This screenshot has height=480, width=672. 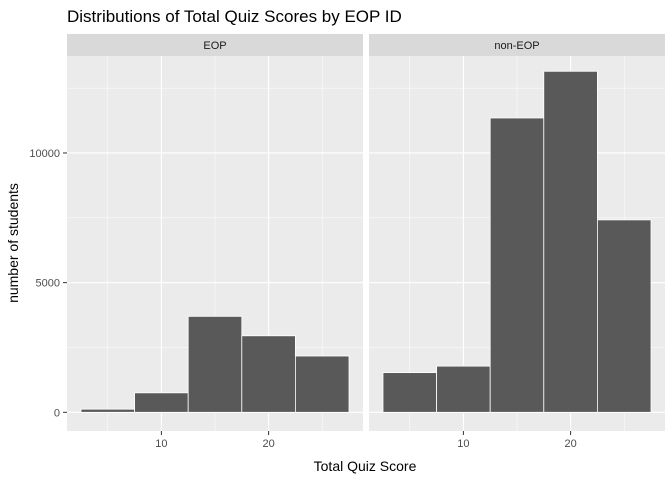 I want to click on facet-strip-label: EOP, so click(x=214, y=46).